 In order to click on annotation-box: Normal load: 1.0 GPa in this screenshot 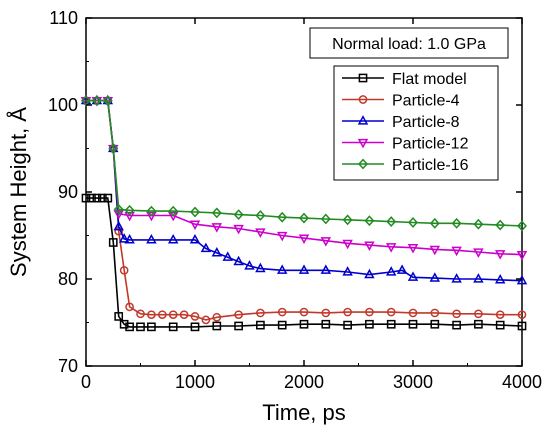, I will do `click(409, 43)`.